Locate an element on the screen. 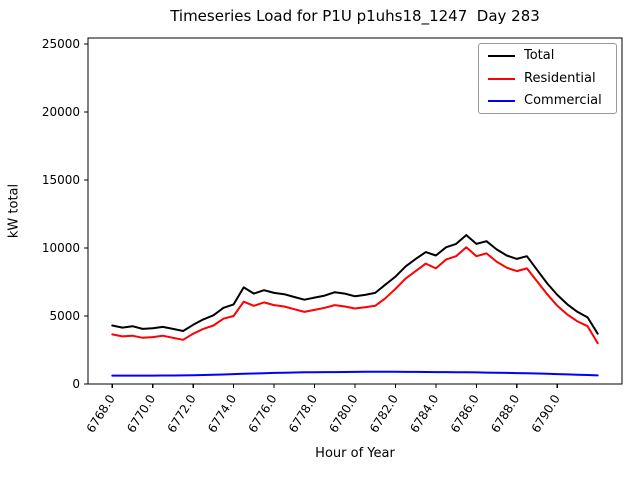 Image resolution: width=640 pixels, height=480 pixels. y-axis-label: kW total is located at coordinates (14, 211).